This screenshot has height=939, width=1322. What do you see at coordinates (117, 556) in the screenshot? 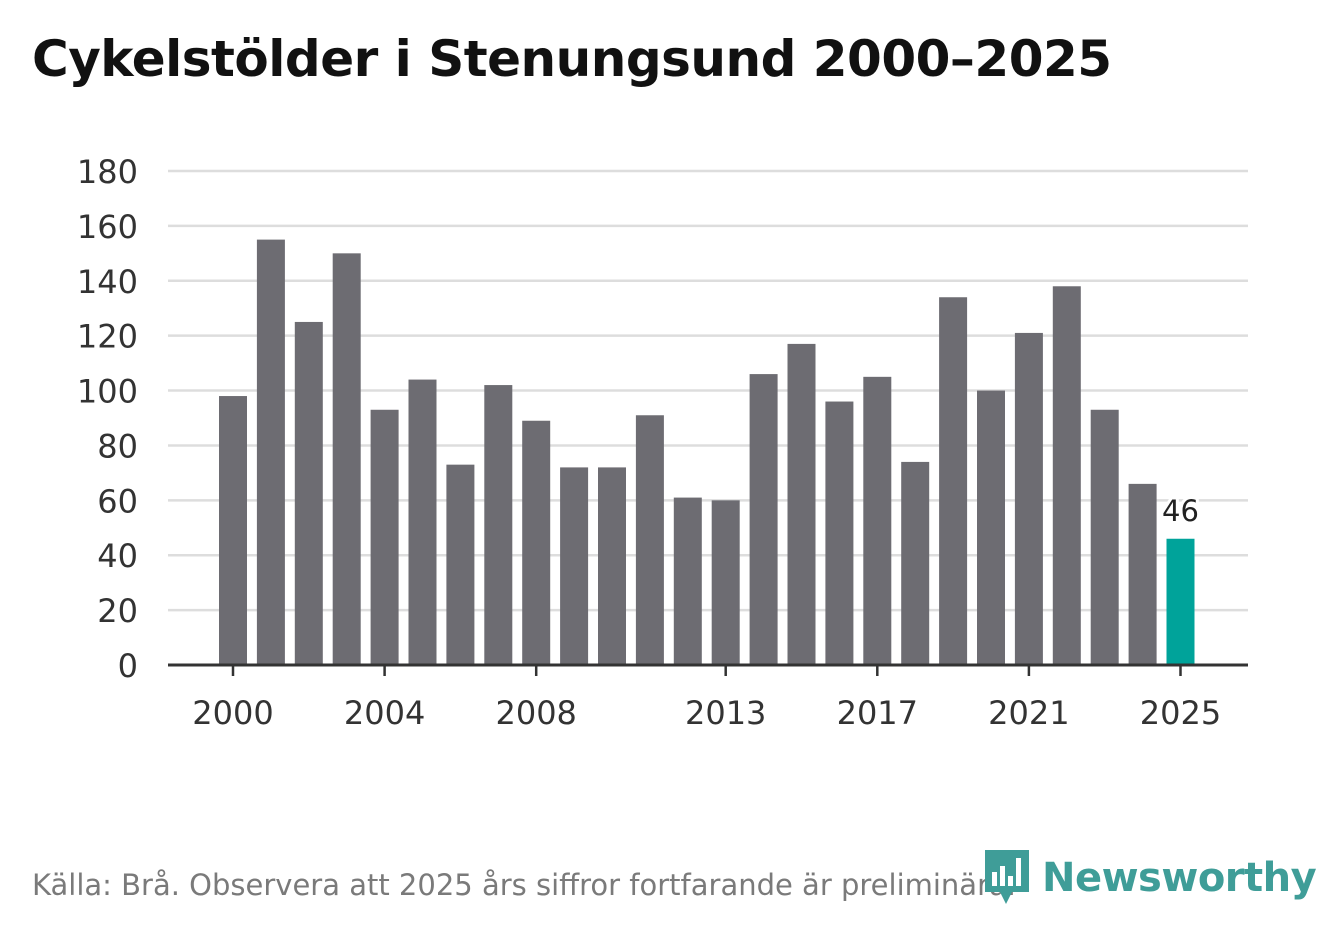
I see `y-tick-label: 40` at bounding box center [117, 556].